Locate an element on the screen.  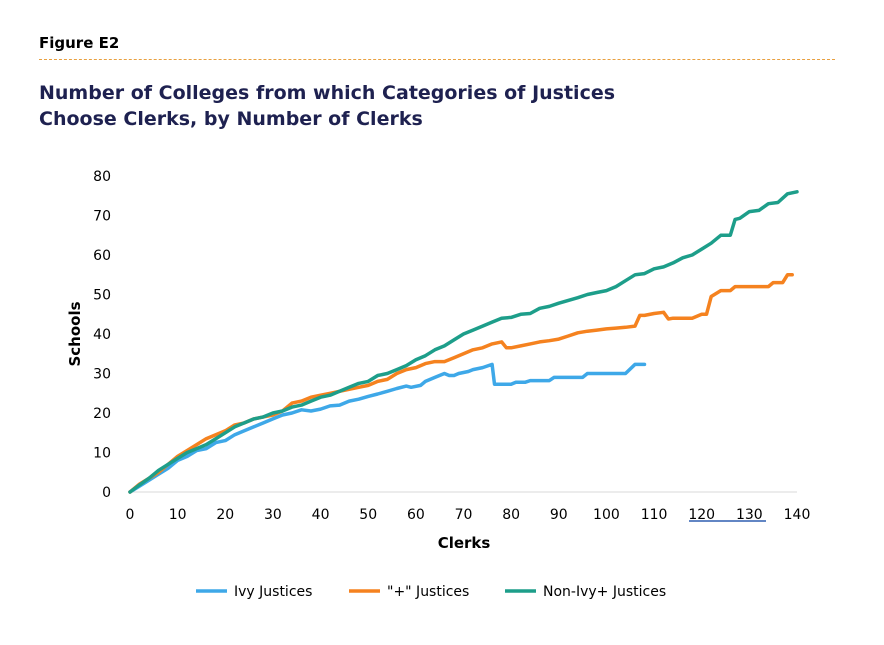
y-tick-label: 10 is located at coordinates (102, 454).